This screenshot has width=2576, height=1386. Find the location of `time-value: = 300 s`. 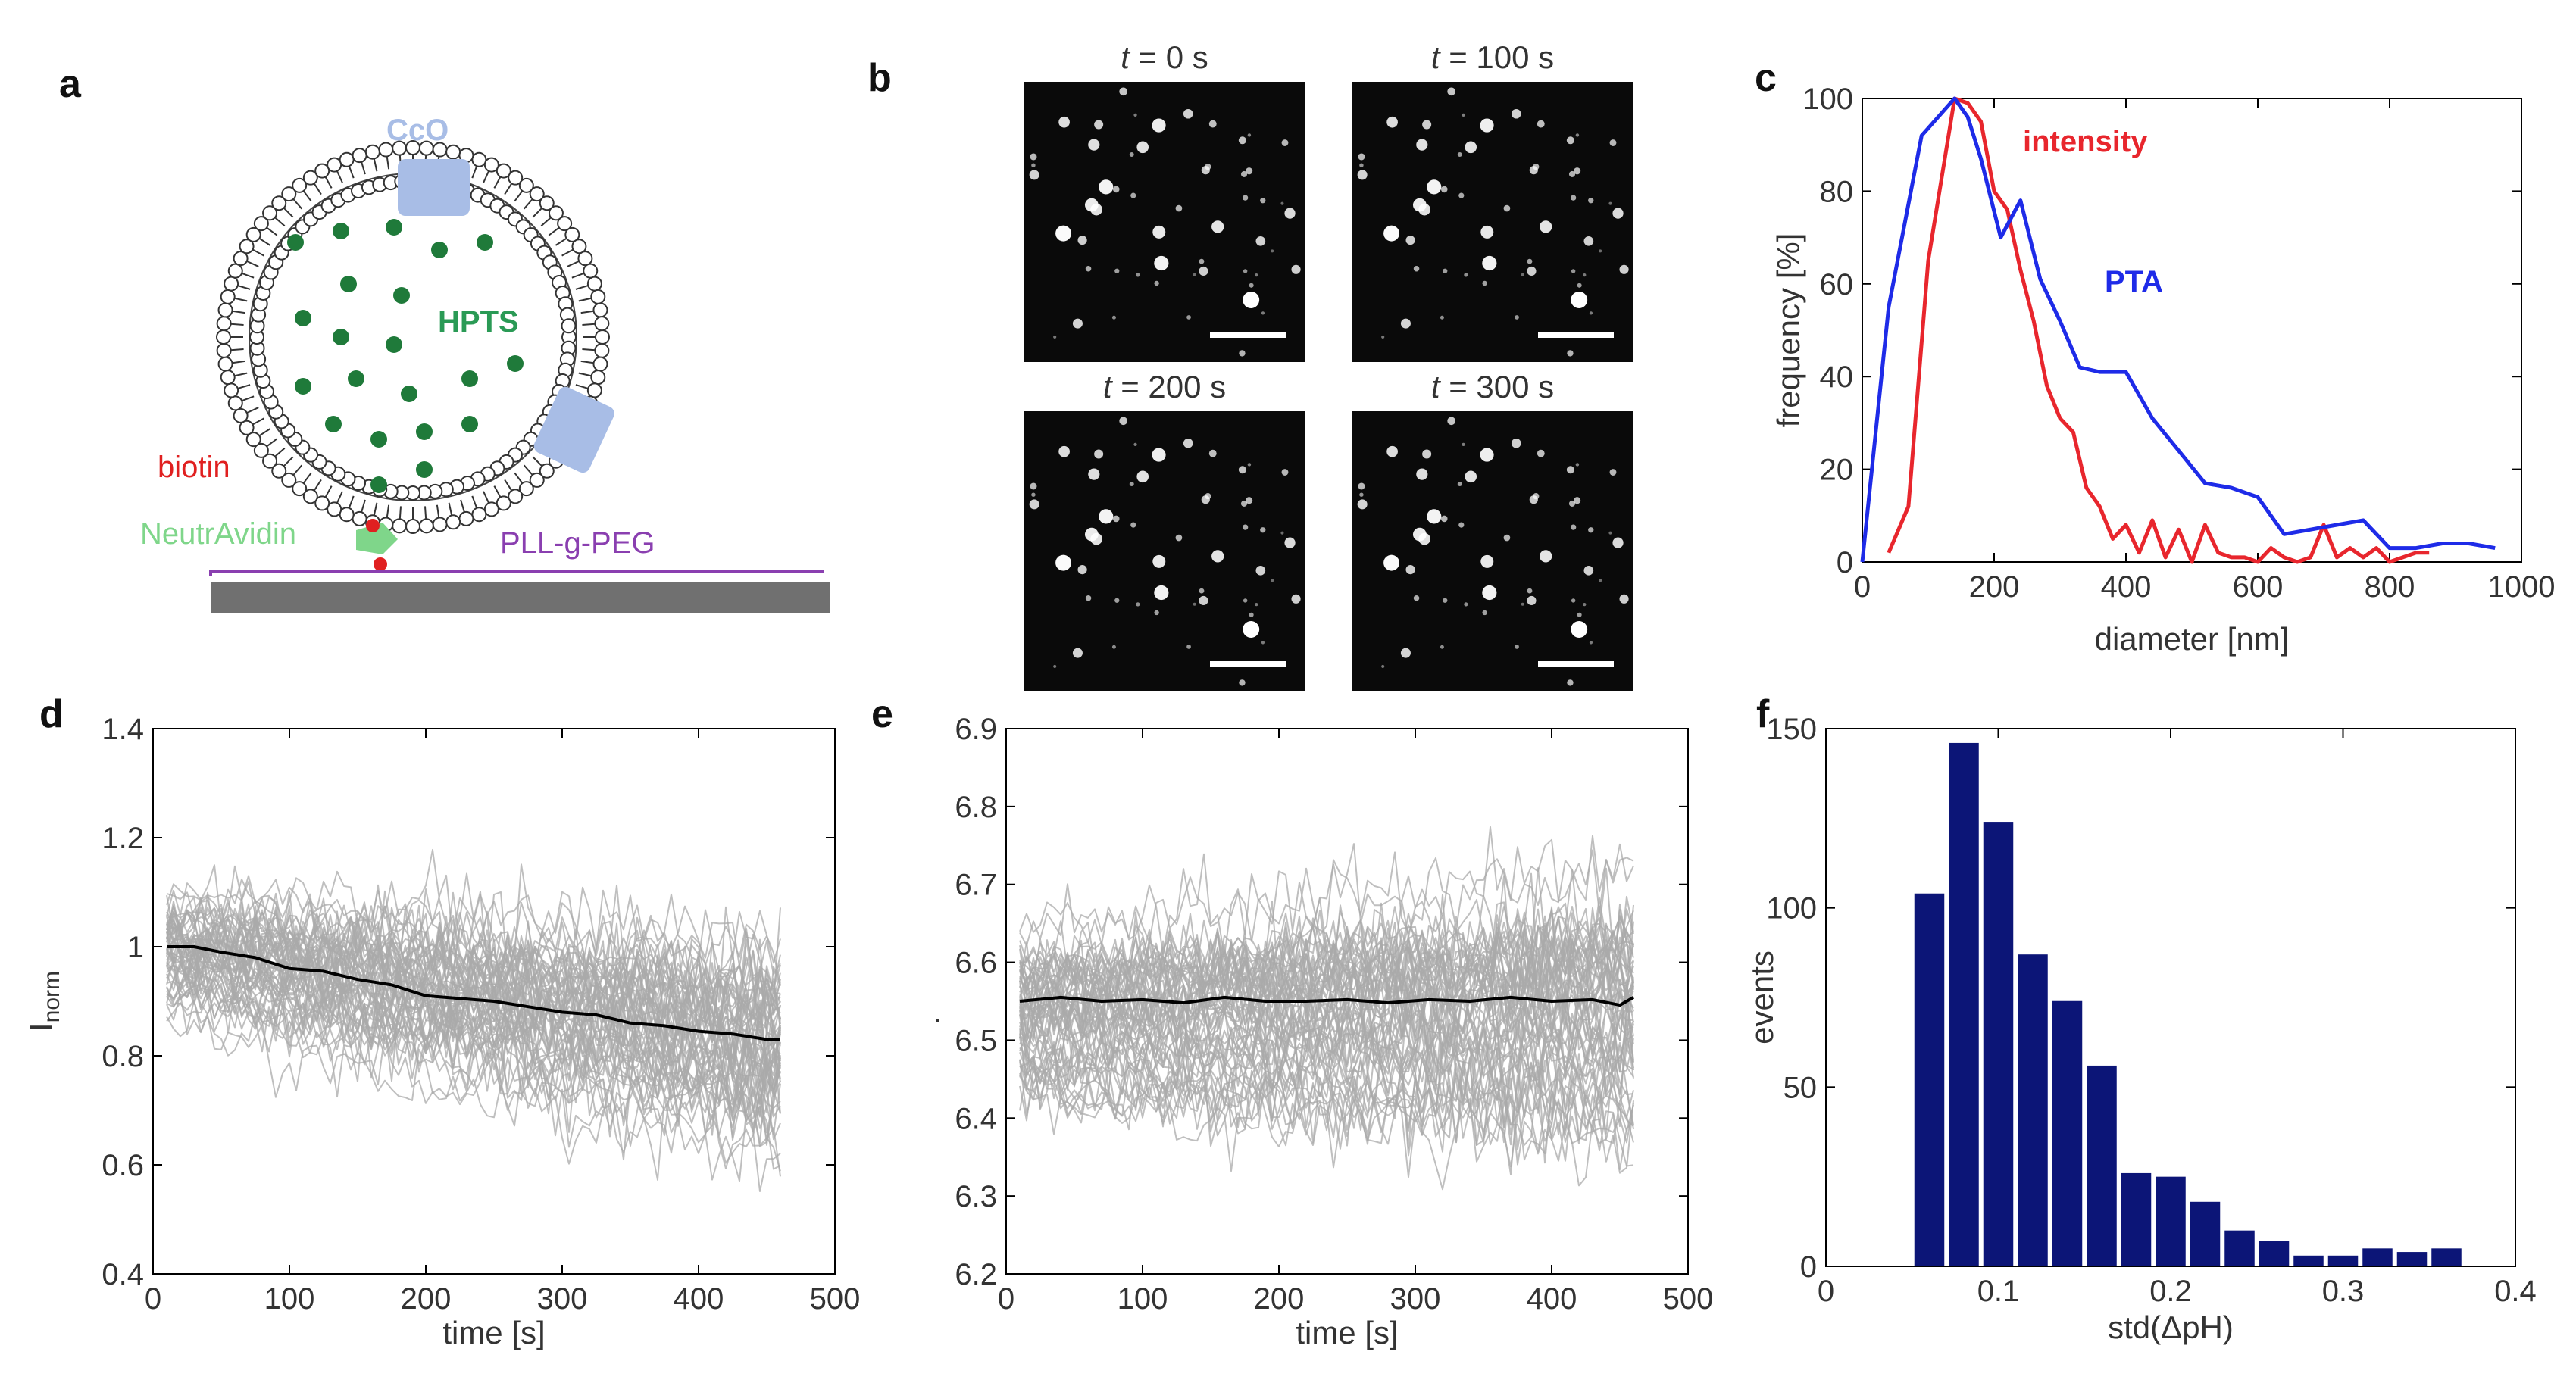

time-value: = 300 s is located at coordinates (1497, 386).